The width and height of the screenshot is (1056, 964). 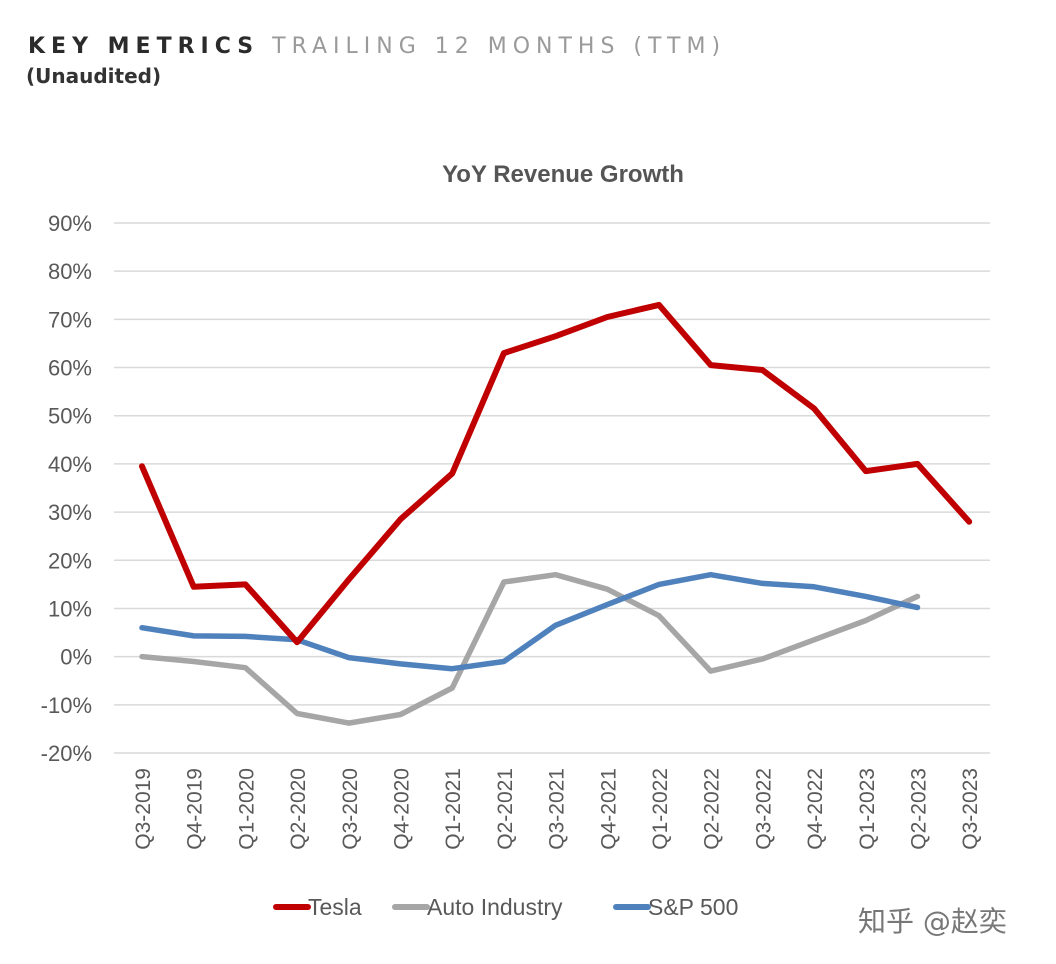 I want to click on y-tick-label: 30%, so click(x=70, y=512).